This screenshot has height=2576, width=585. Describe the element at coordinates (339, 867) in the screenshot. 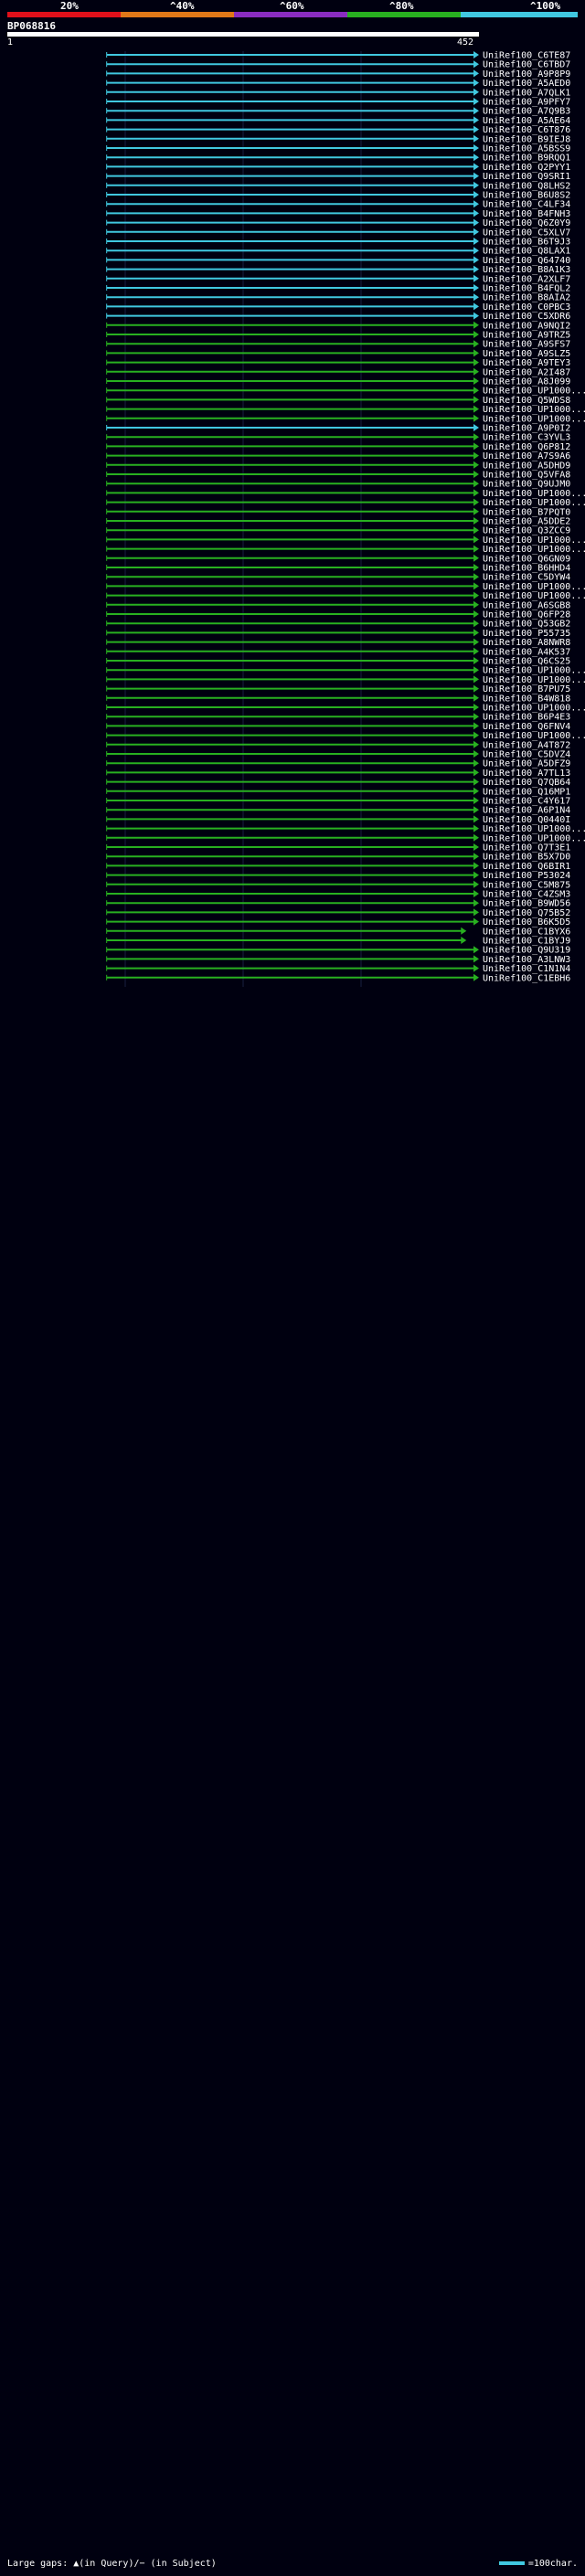

I see `hit-row: UniRef100_Q6BIR1` at that location.